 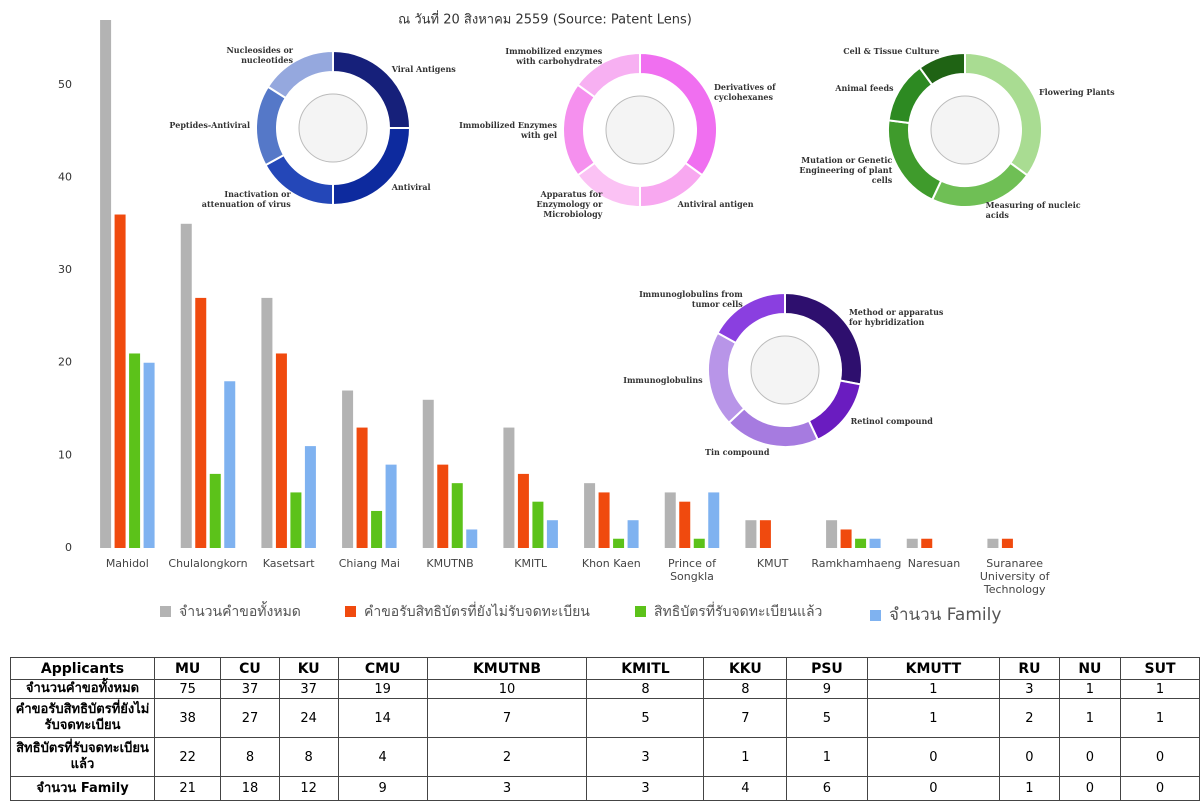 What do you see at coordinates (611, 563) in the screenshot?
I see `x-tick-label: Khon Kaen` at bounding box center [611, 563].